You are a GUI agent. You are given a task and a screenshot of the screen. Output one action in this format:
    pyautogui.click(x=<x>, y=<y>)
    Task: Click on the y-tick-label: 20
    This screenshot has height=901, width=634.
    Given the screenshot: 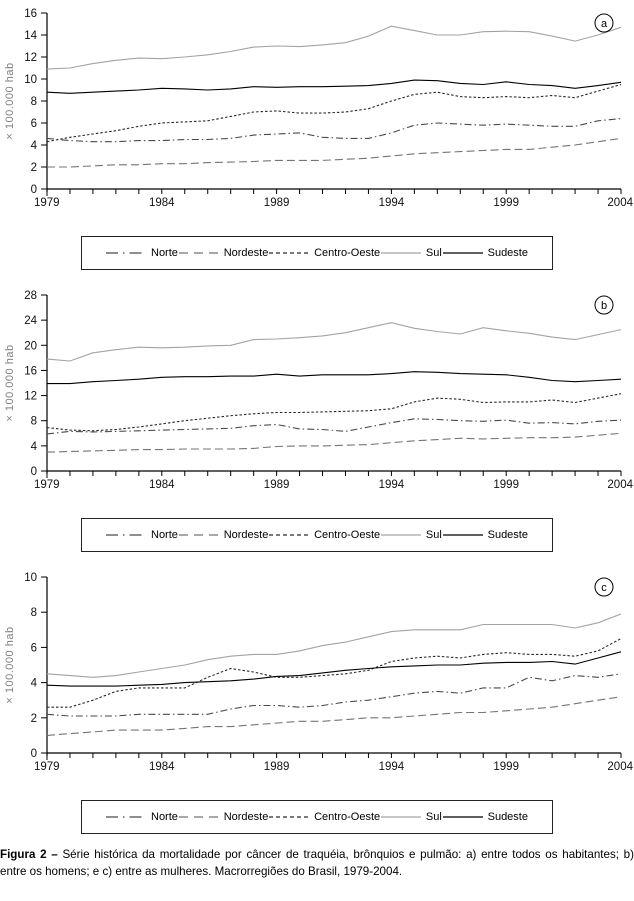 What is the action you would take?
    pyautogui.click(x=30, y=346)
    